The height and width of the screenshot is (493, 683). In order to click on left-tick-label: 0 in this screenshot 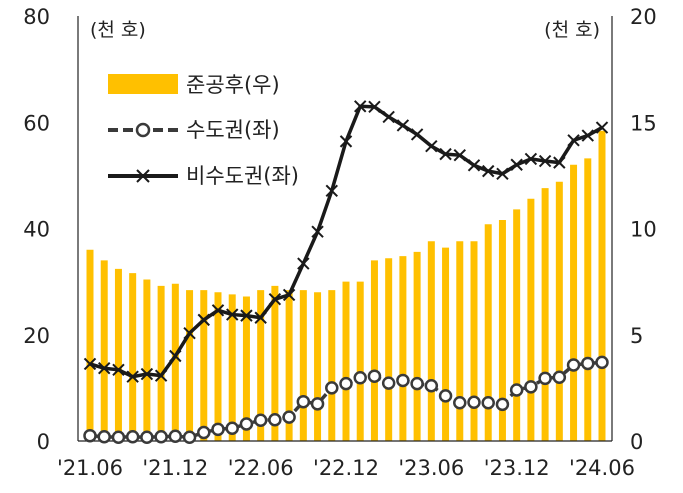, I will do `click(43, 442)`.